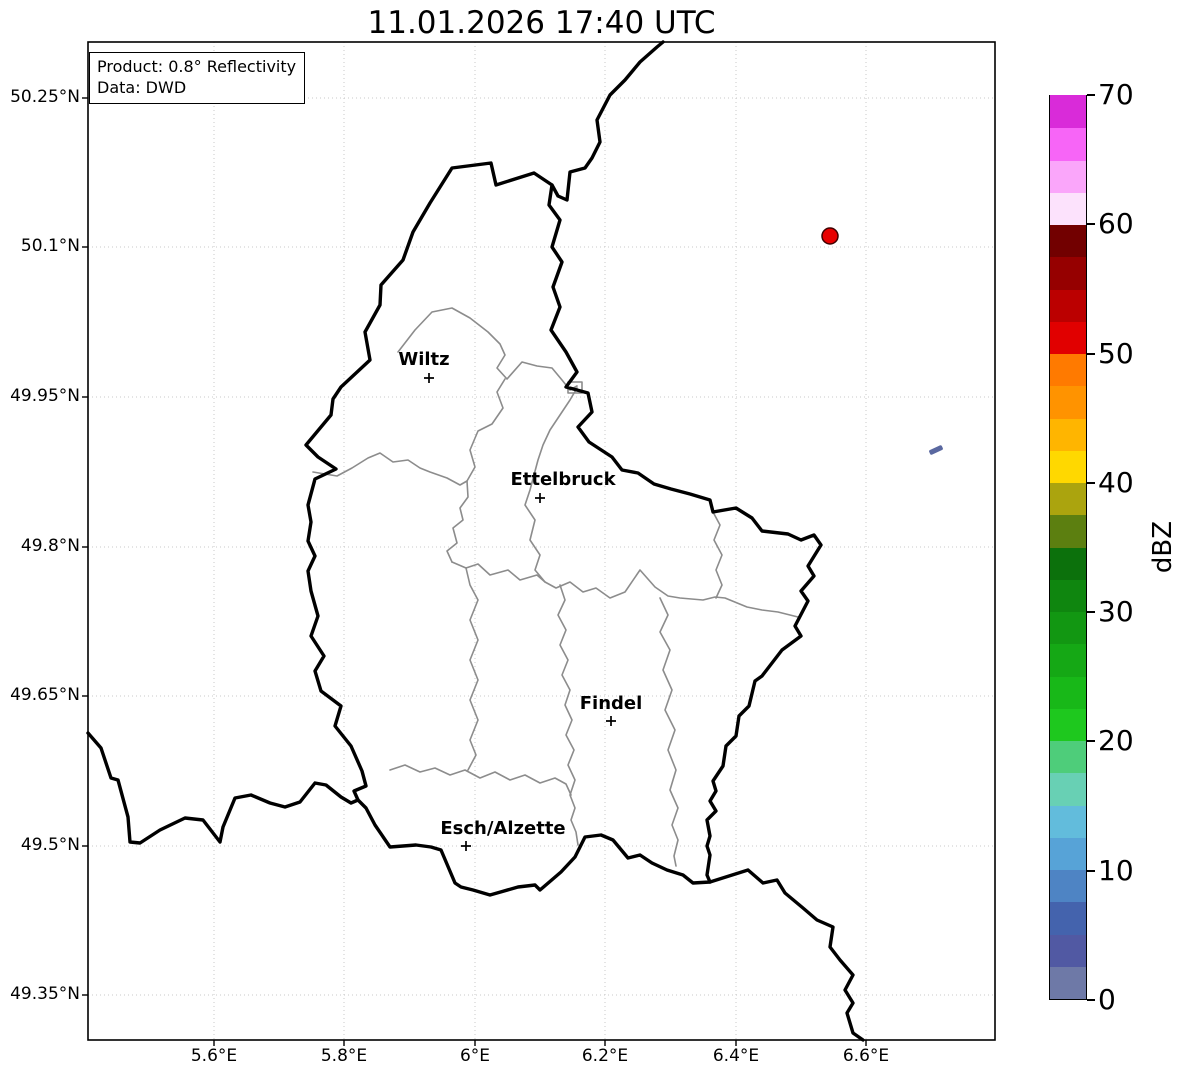 The width and height of the screenshot is (1184, 1081). I want to click on colorbar-tick-label: 20, so click(1116, 741).